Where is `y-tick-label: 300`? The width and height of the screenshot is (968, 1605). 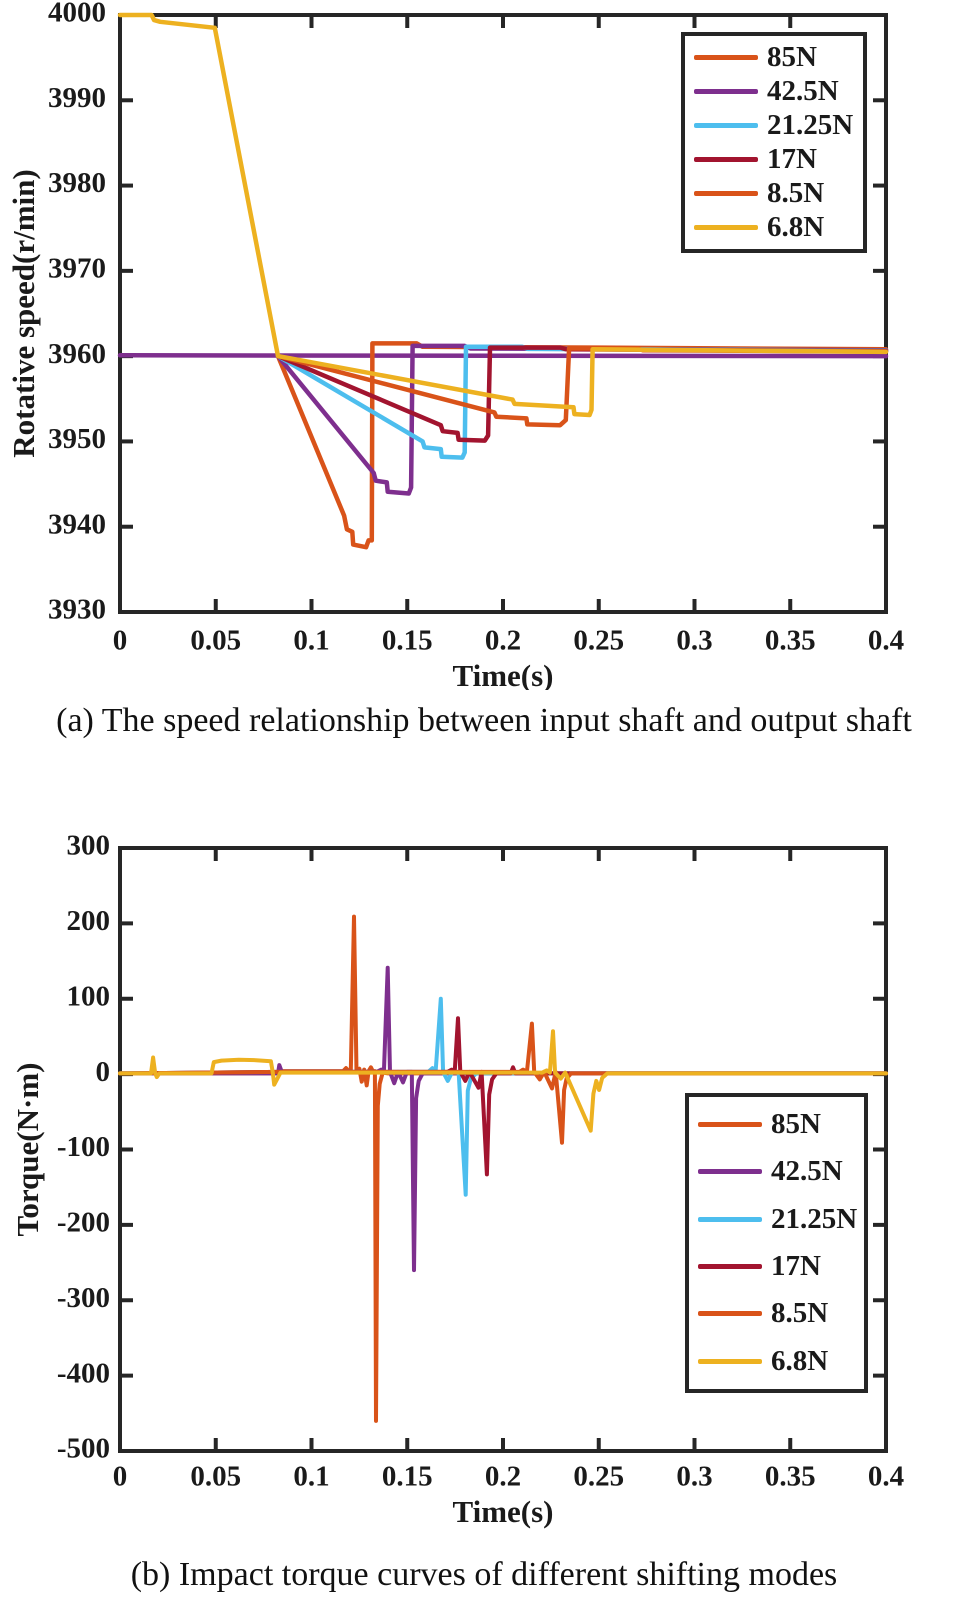 y-tick-label: 300 is located at coordinates (89, 846).